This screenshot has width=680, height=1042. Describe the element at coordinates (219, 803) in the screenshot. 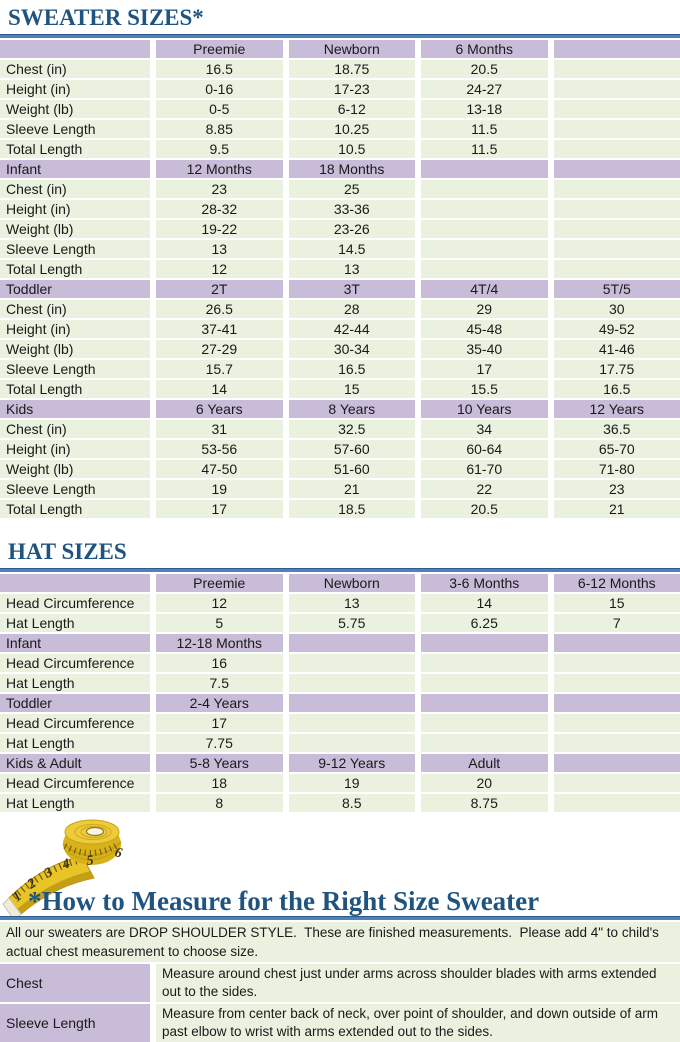

I see `size-value: 8` at that location.